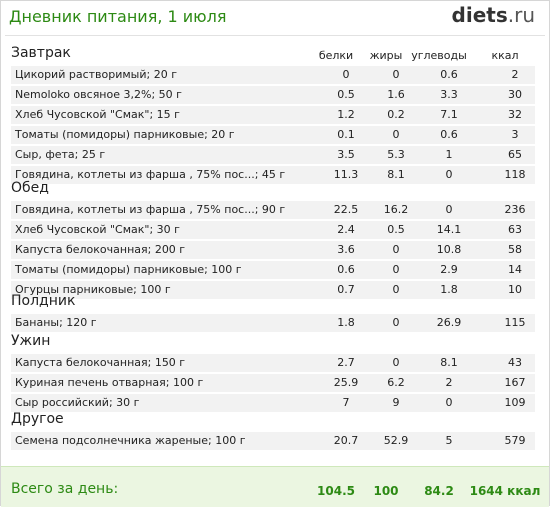 The height and width of the screenshot is (507, 550). What do you see at coordinates (273, 156) in the screenshot?
I see `table-row: Сыр, фета; 25 г 3.5 5.3 1 65` at bounding box center [273, 156].